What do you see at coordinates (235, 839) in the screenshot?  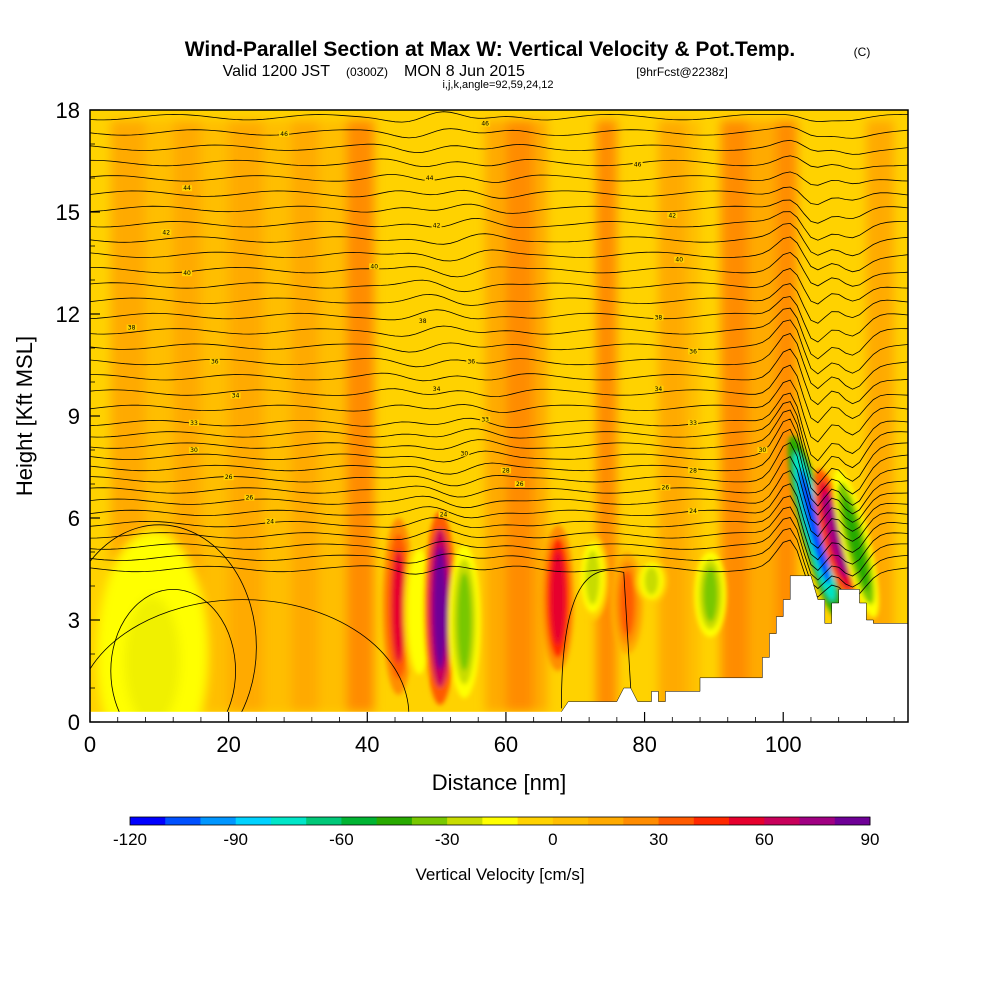 I see `colorbar-tick-label: -90` at bounding box center [235, 839].